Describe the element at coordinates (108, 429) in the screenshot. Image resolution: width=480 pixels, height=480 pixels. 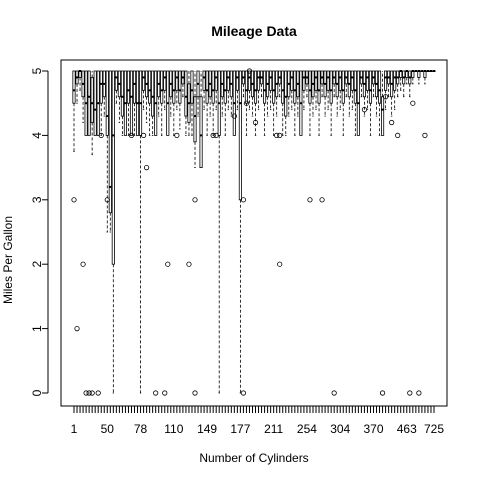
I see `x-tick-label: 50` at that location.